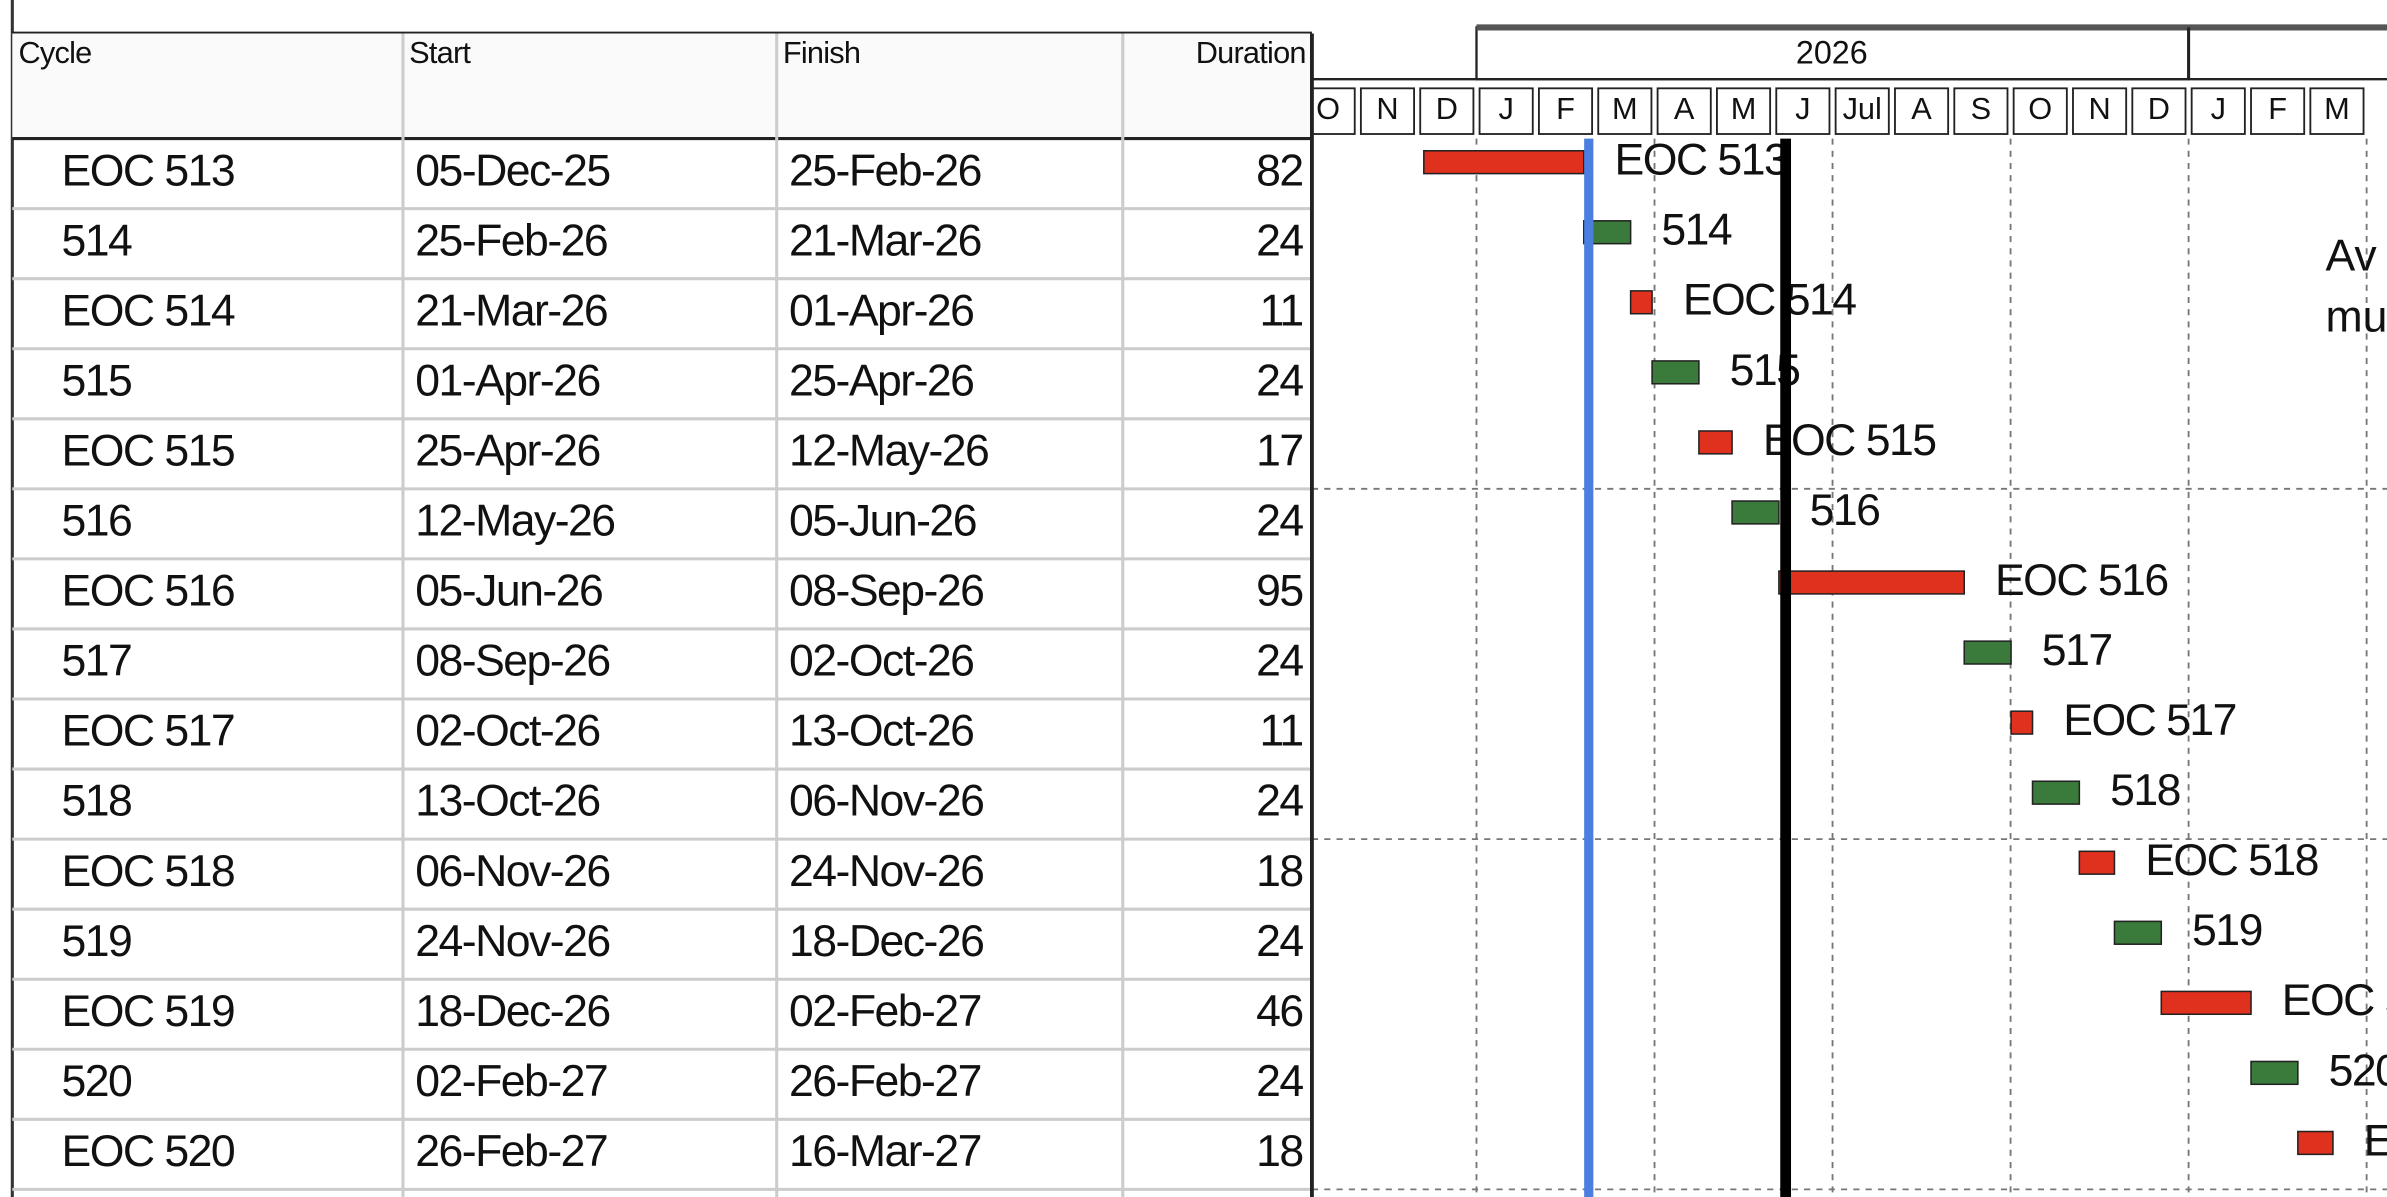  I want to click on cell: 11, so click(1280, 311).